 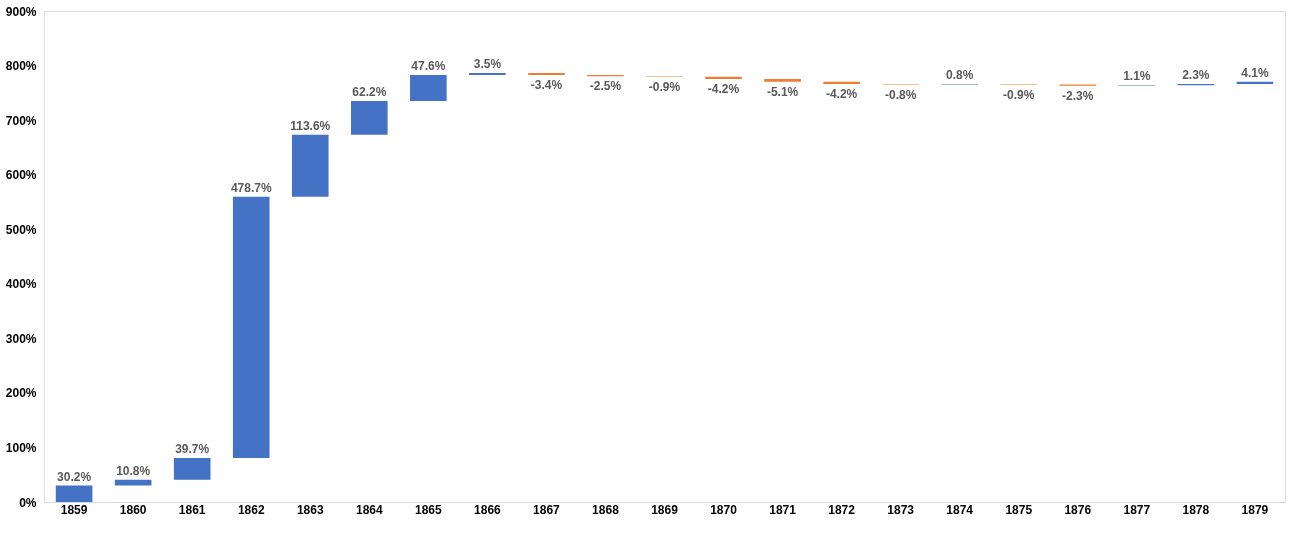 What do you see at coordinates (21, 447) in the screenshot?
I see `y-tick-label: 100%` at bounding box center [21, 447].